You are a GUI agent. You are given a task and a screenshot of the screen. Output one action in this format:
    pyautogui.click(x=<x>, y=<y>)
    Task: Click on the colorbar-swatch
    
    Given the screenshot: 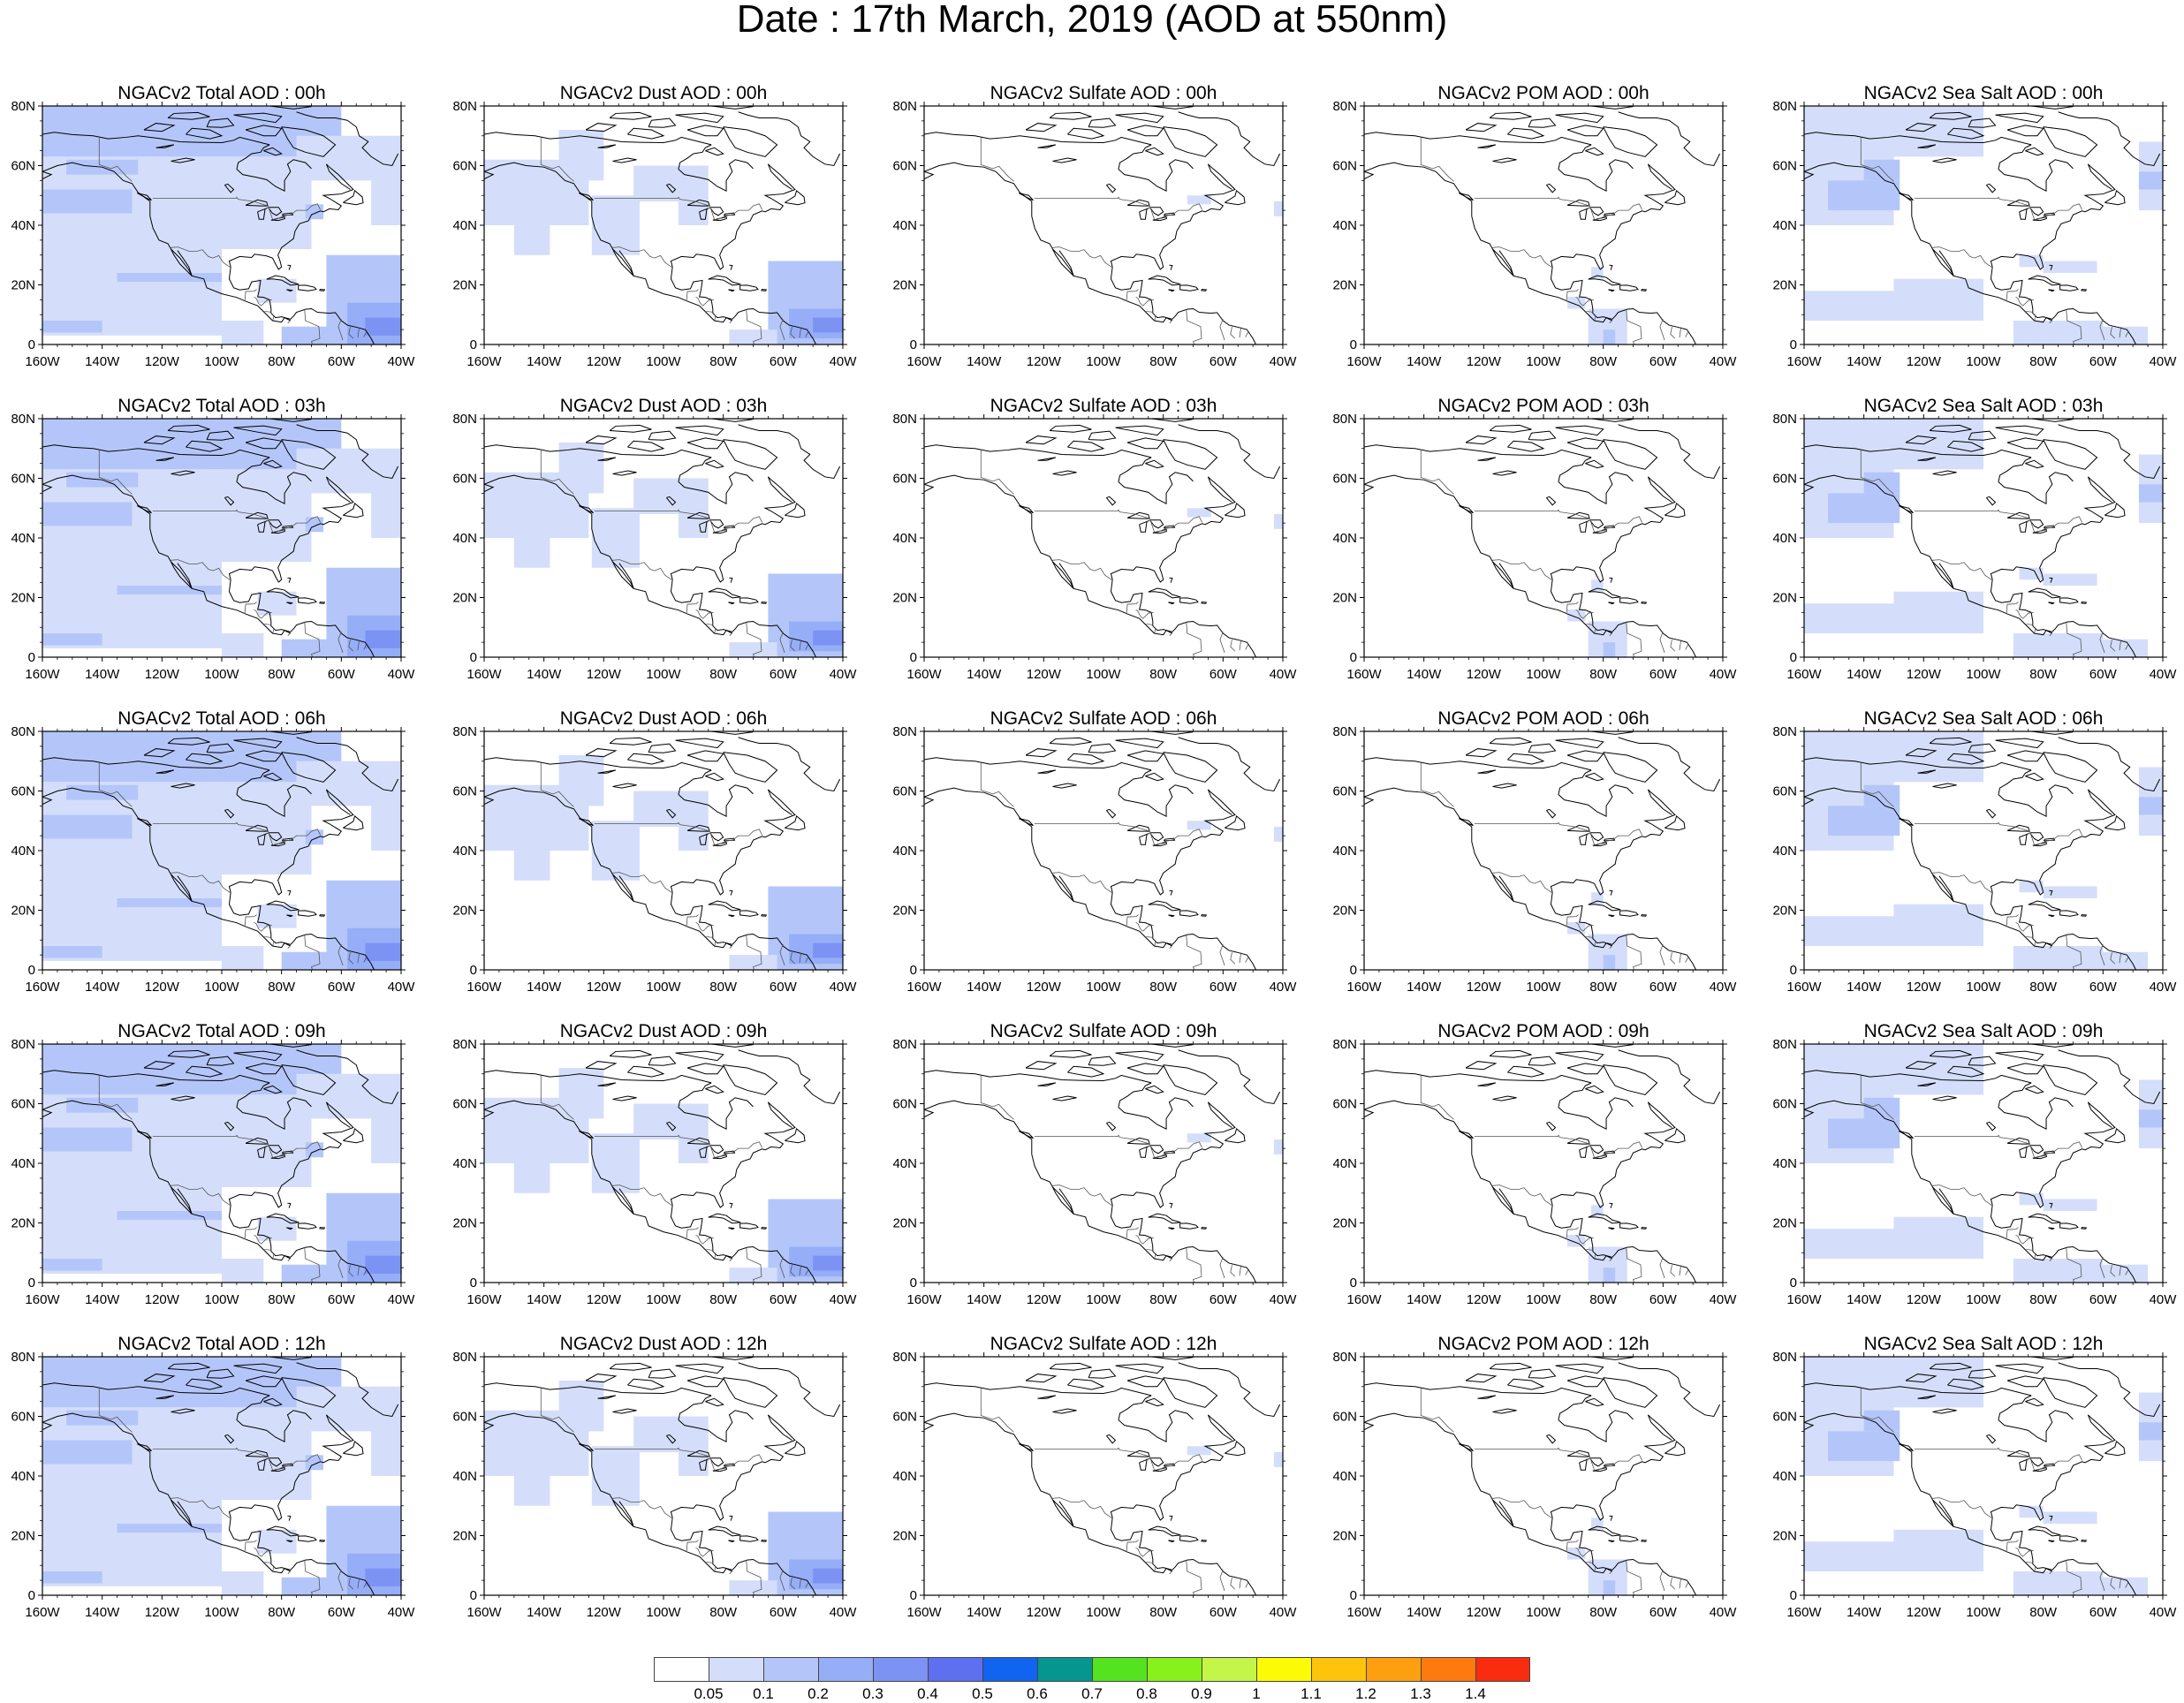 What is the action you would take?
    pyautogui.click(x=1339, y=1669)
    